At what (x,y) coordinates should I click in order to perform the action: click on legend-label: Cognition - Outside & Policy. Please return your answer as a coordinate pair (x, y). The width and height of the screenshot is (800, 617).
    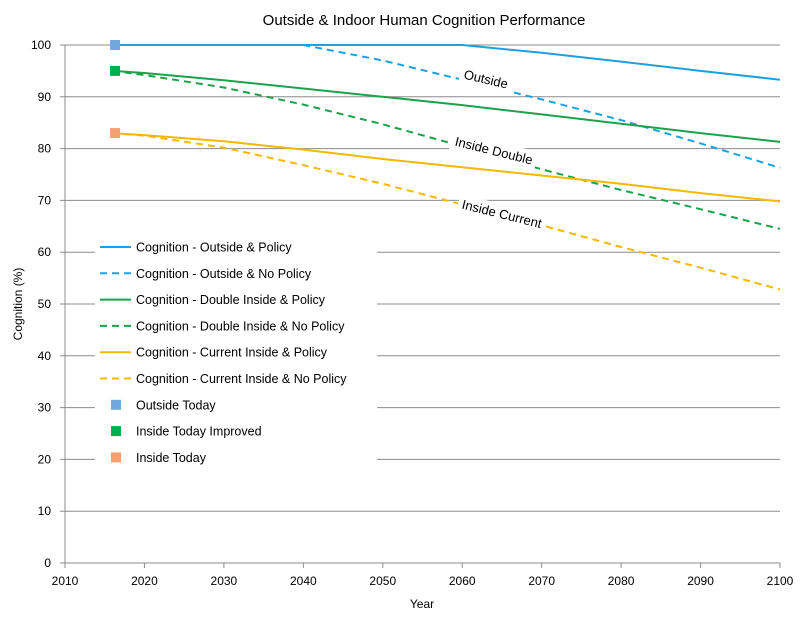
    Looking at the image, I should click on (214, 248).